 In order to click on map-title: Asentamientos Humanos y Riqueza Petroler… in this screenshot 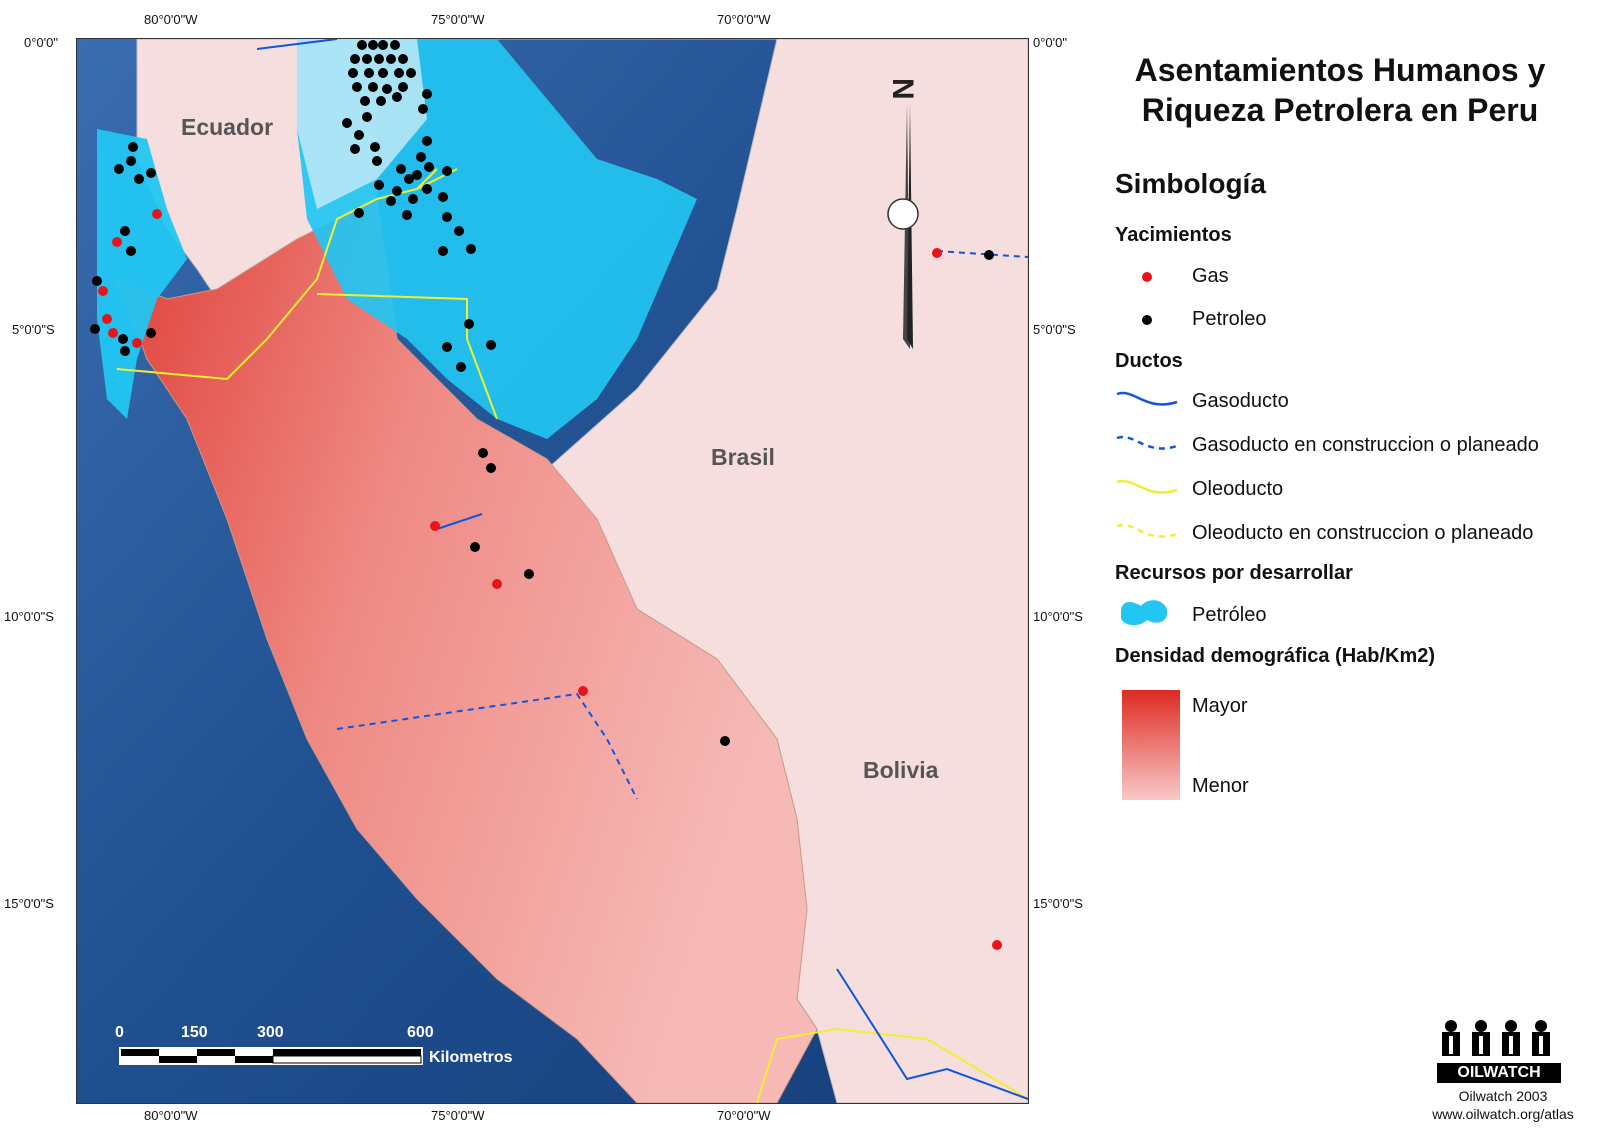, I will do `click(1340, 90)`.